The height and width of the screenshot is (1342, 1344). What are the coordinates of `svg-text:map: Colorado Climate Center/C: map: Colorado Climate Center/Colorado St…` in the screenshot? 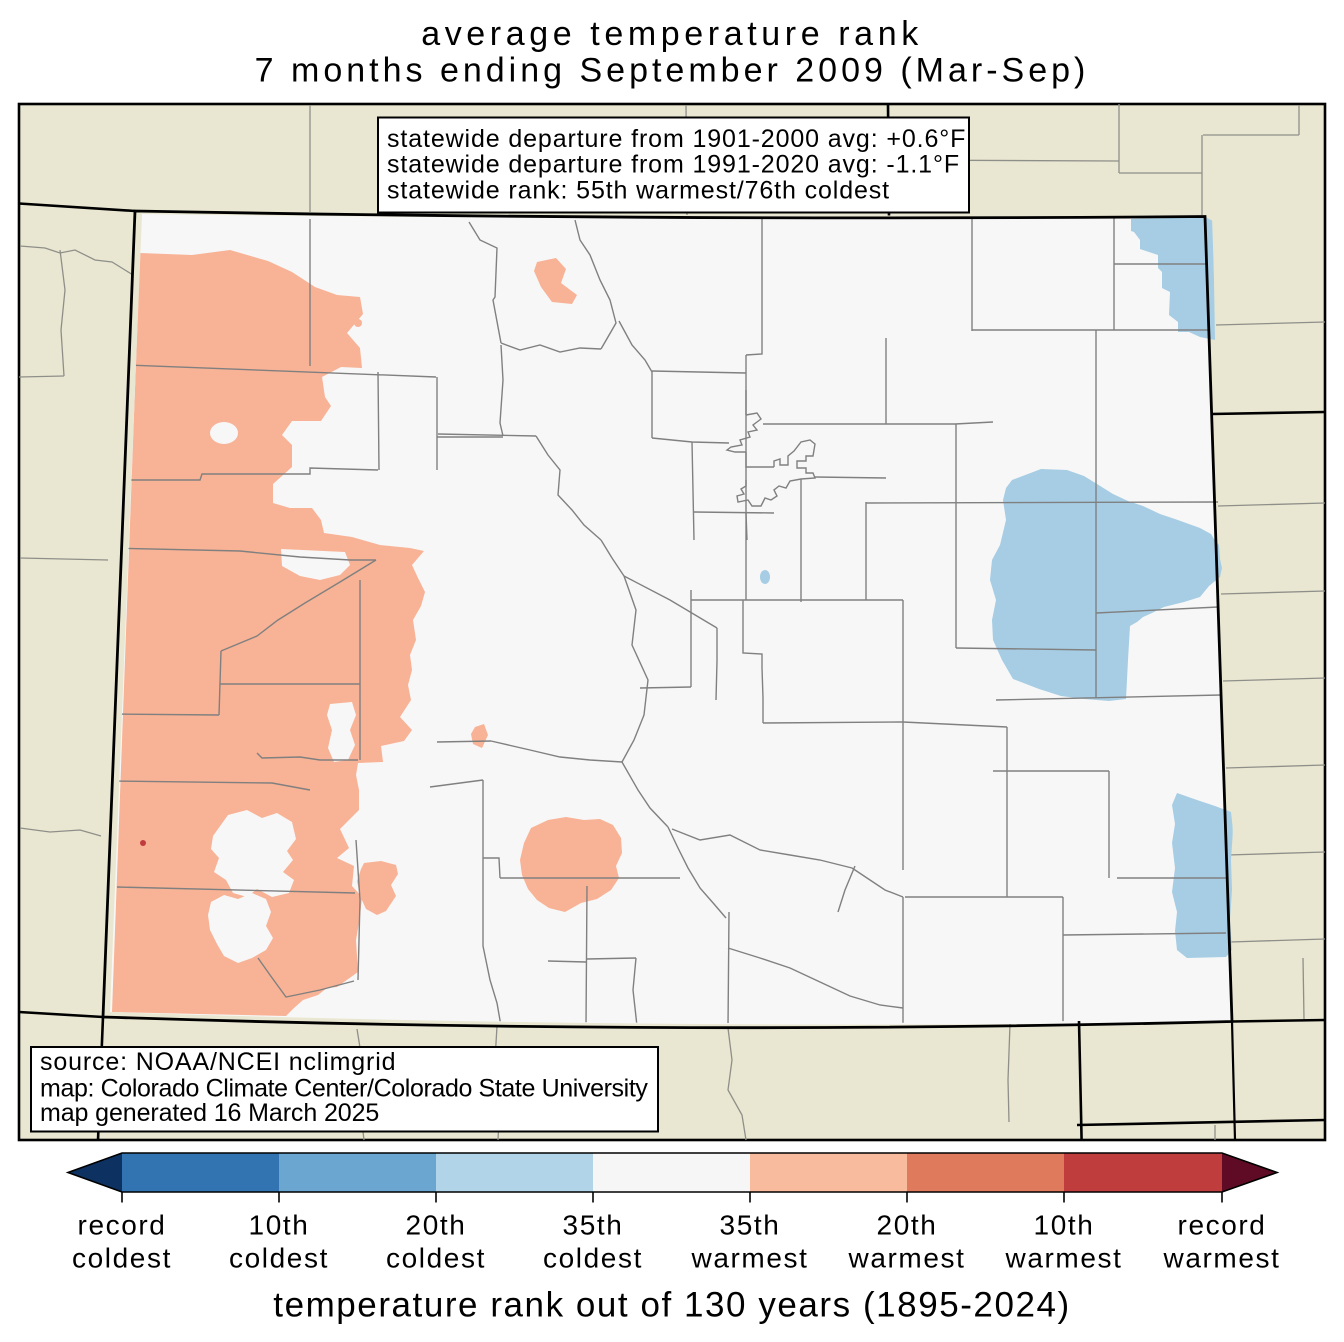 It's located at (344, 1088).